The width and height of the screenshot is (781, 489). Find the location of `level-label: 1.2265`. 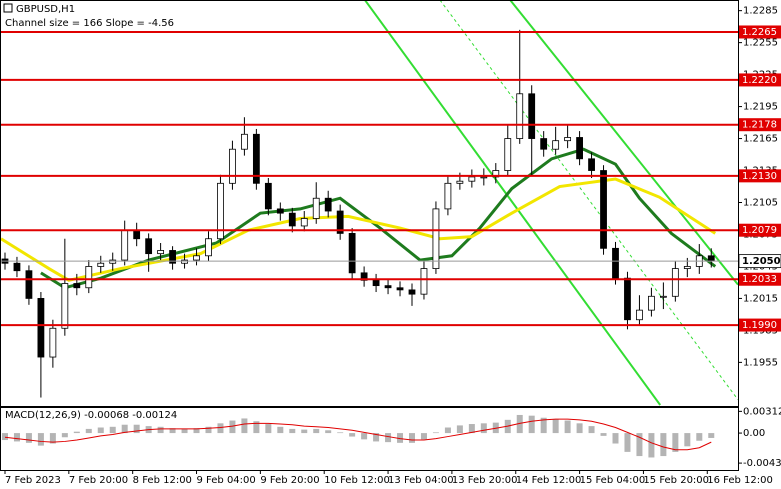

level-label: 1.2265 is located at coordinates (759, 32).